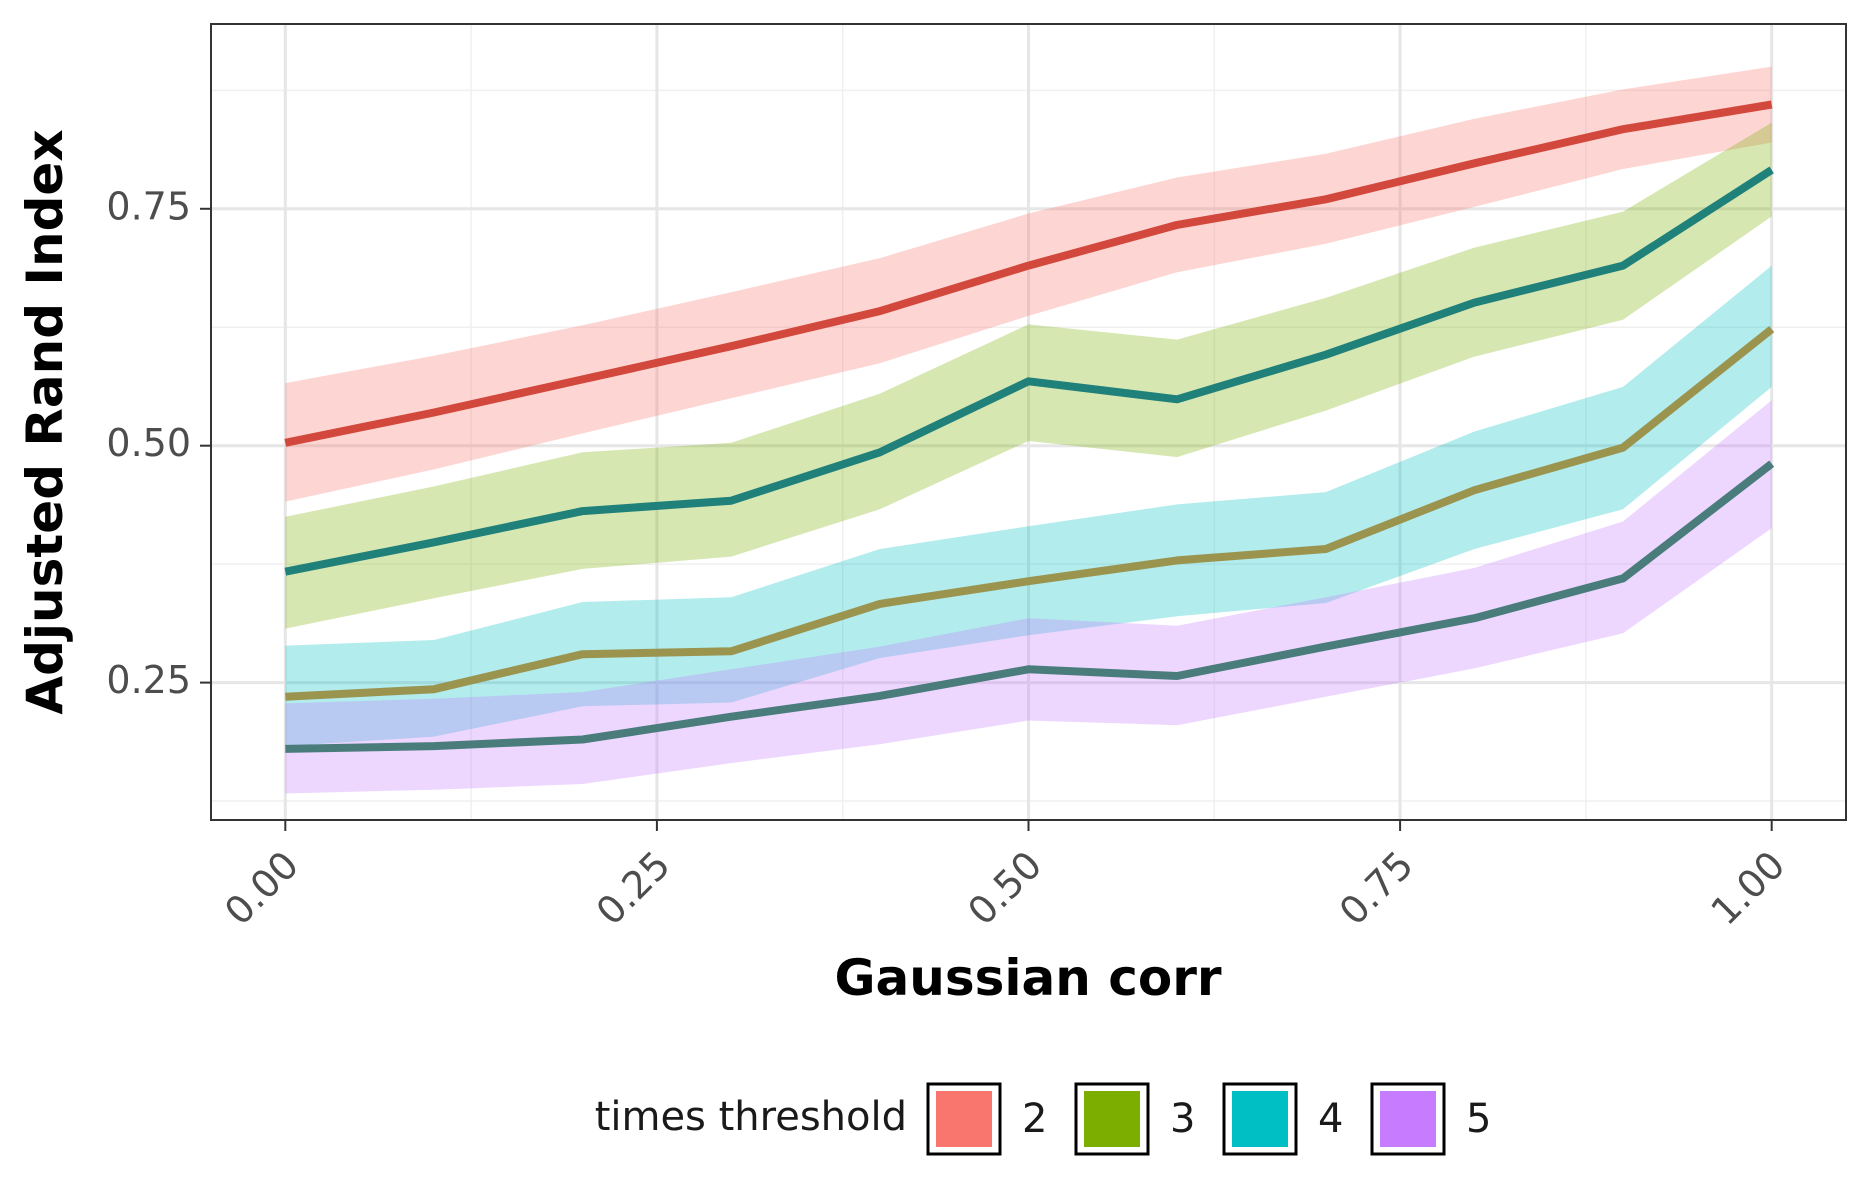 This screenshot has width=1864, height=1192. Describe the element at coordinates (148, 680) in the screenshot. I see `y-tick-label: 0.25` at that location.